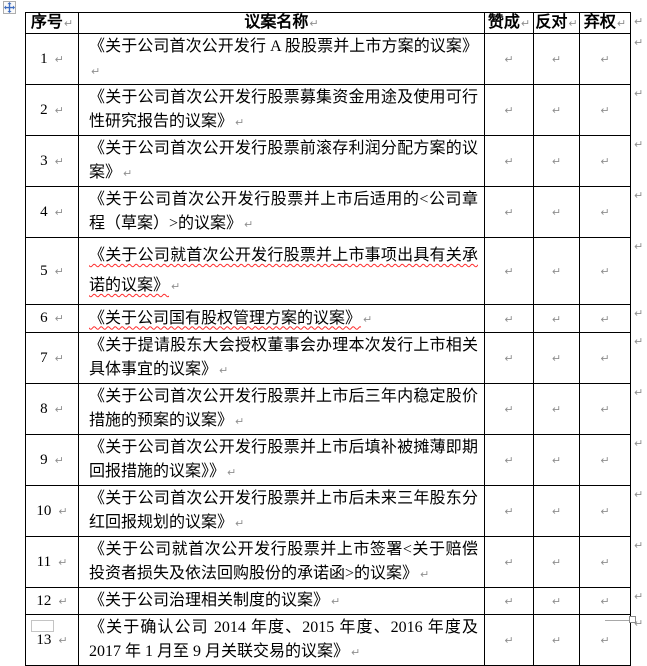  What do you see at coordinates (632, 619) in the screenshot?
I see `table-resize-handle` at bounding box center [632, 619].